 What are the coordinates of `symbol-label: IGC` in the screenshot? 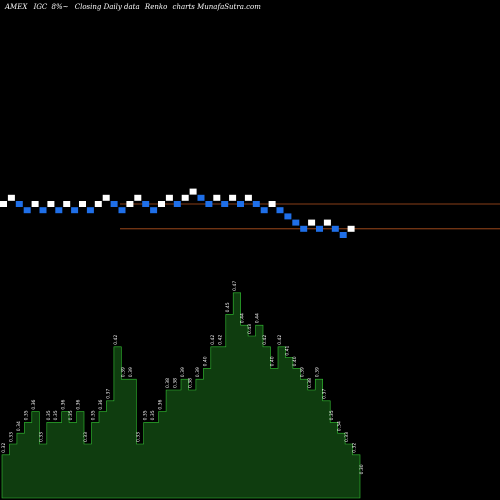 It's located at (40, 7).